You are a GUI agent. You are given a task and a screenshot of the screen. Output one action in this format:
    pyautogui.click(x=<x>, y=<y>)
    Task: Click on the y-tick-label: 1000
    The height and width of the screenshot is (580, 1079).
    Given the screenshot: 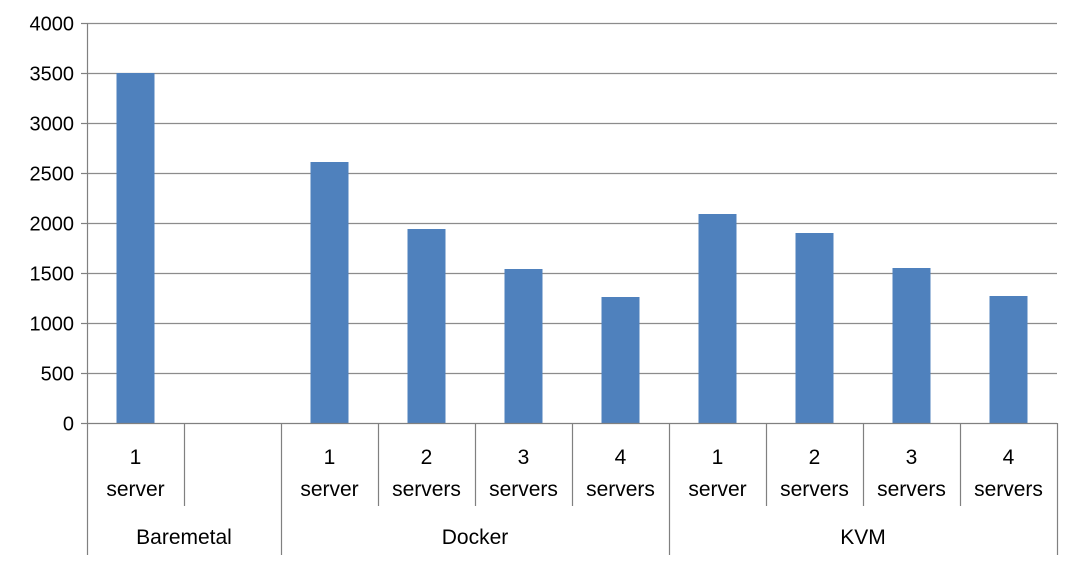 What is the action you would take?
    pyautogui.click(x=52, y=325)
    